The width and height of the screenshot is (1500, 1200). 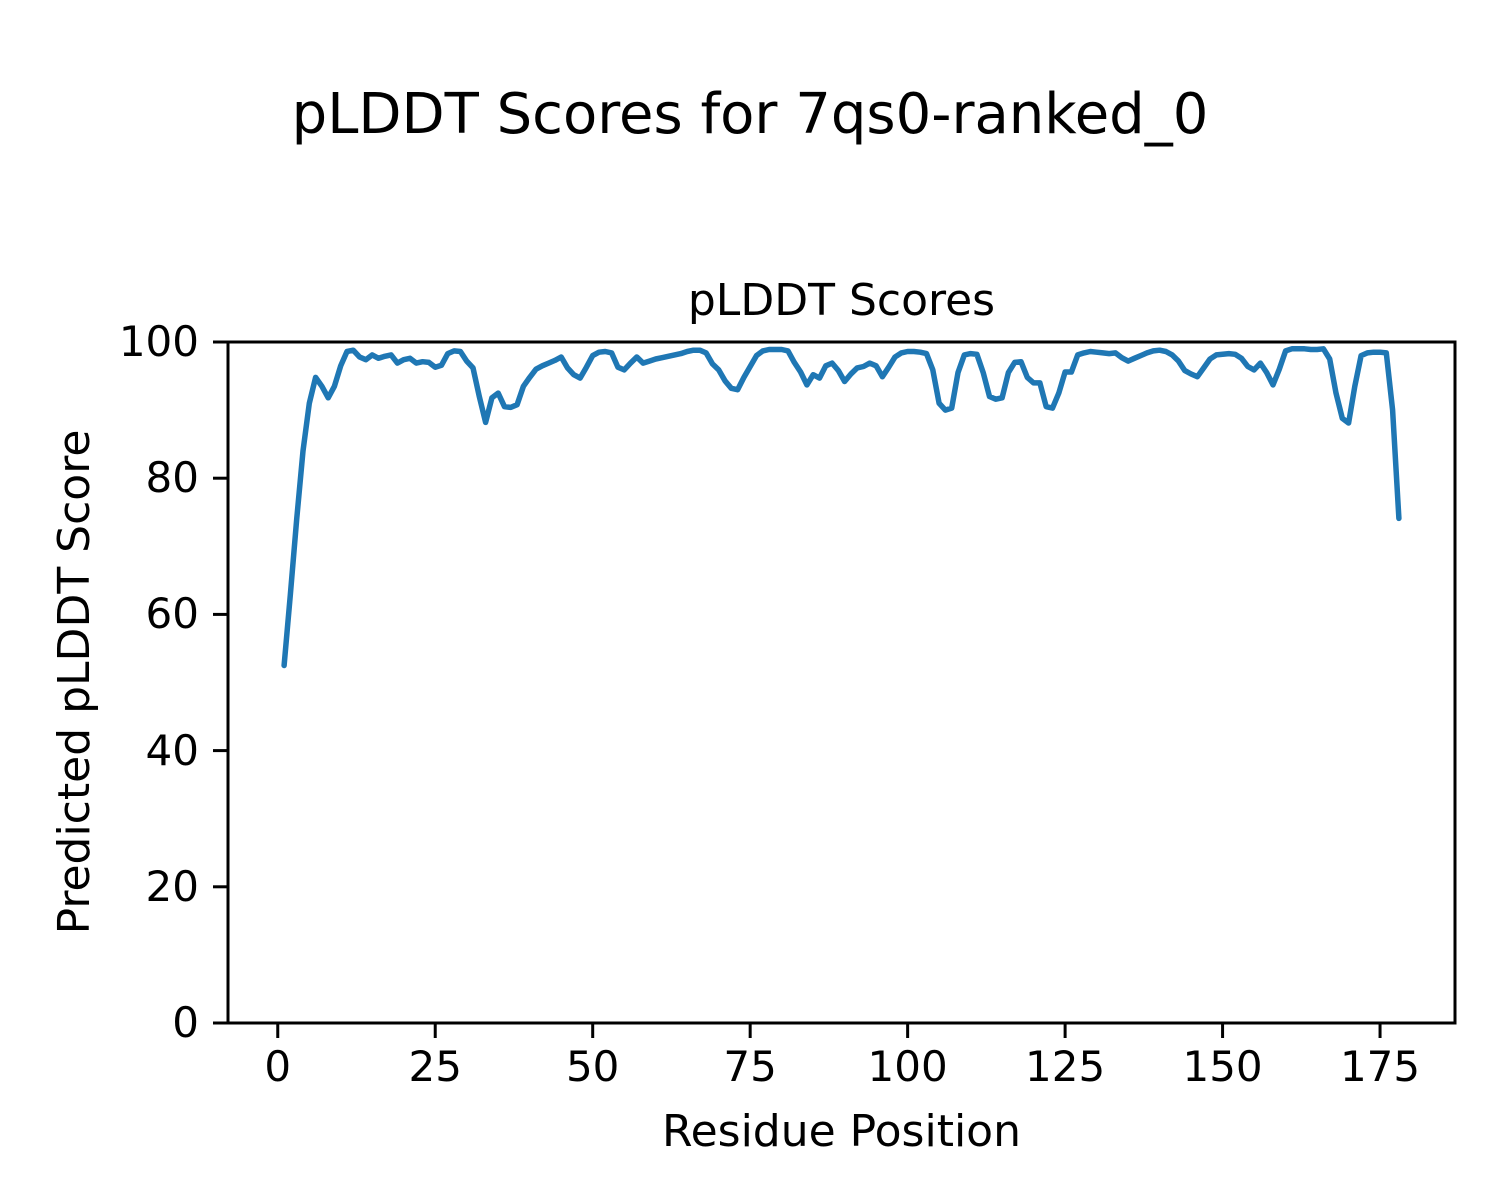 I want to click on x-tick-label: 175, so click(x=1380, y=1066).